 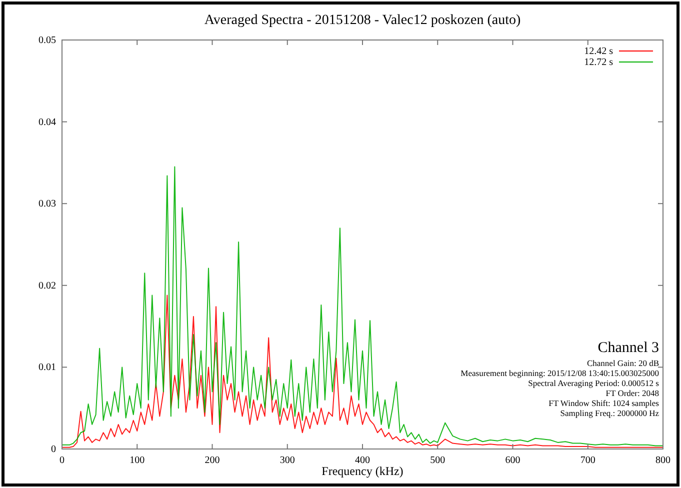 What do you see at coordinates (363, 471) in the screenshot?
I see `x-axis-title: Frequency (kHz)` at bounding box center [363, 471].